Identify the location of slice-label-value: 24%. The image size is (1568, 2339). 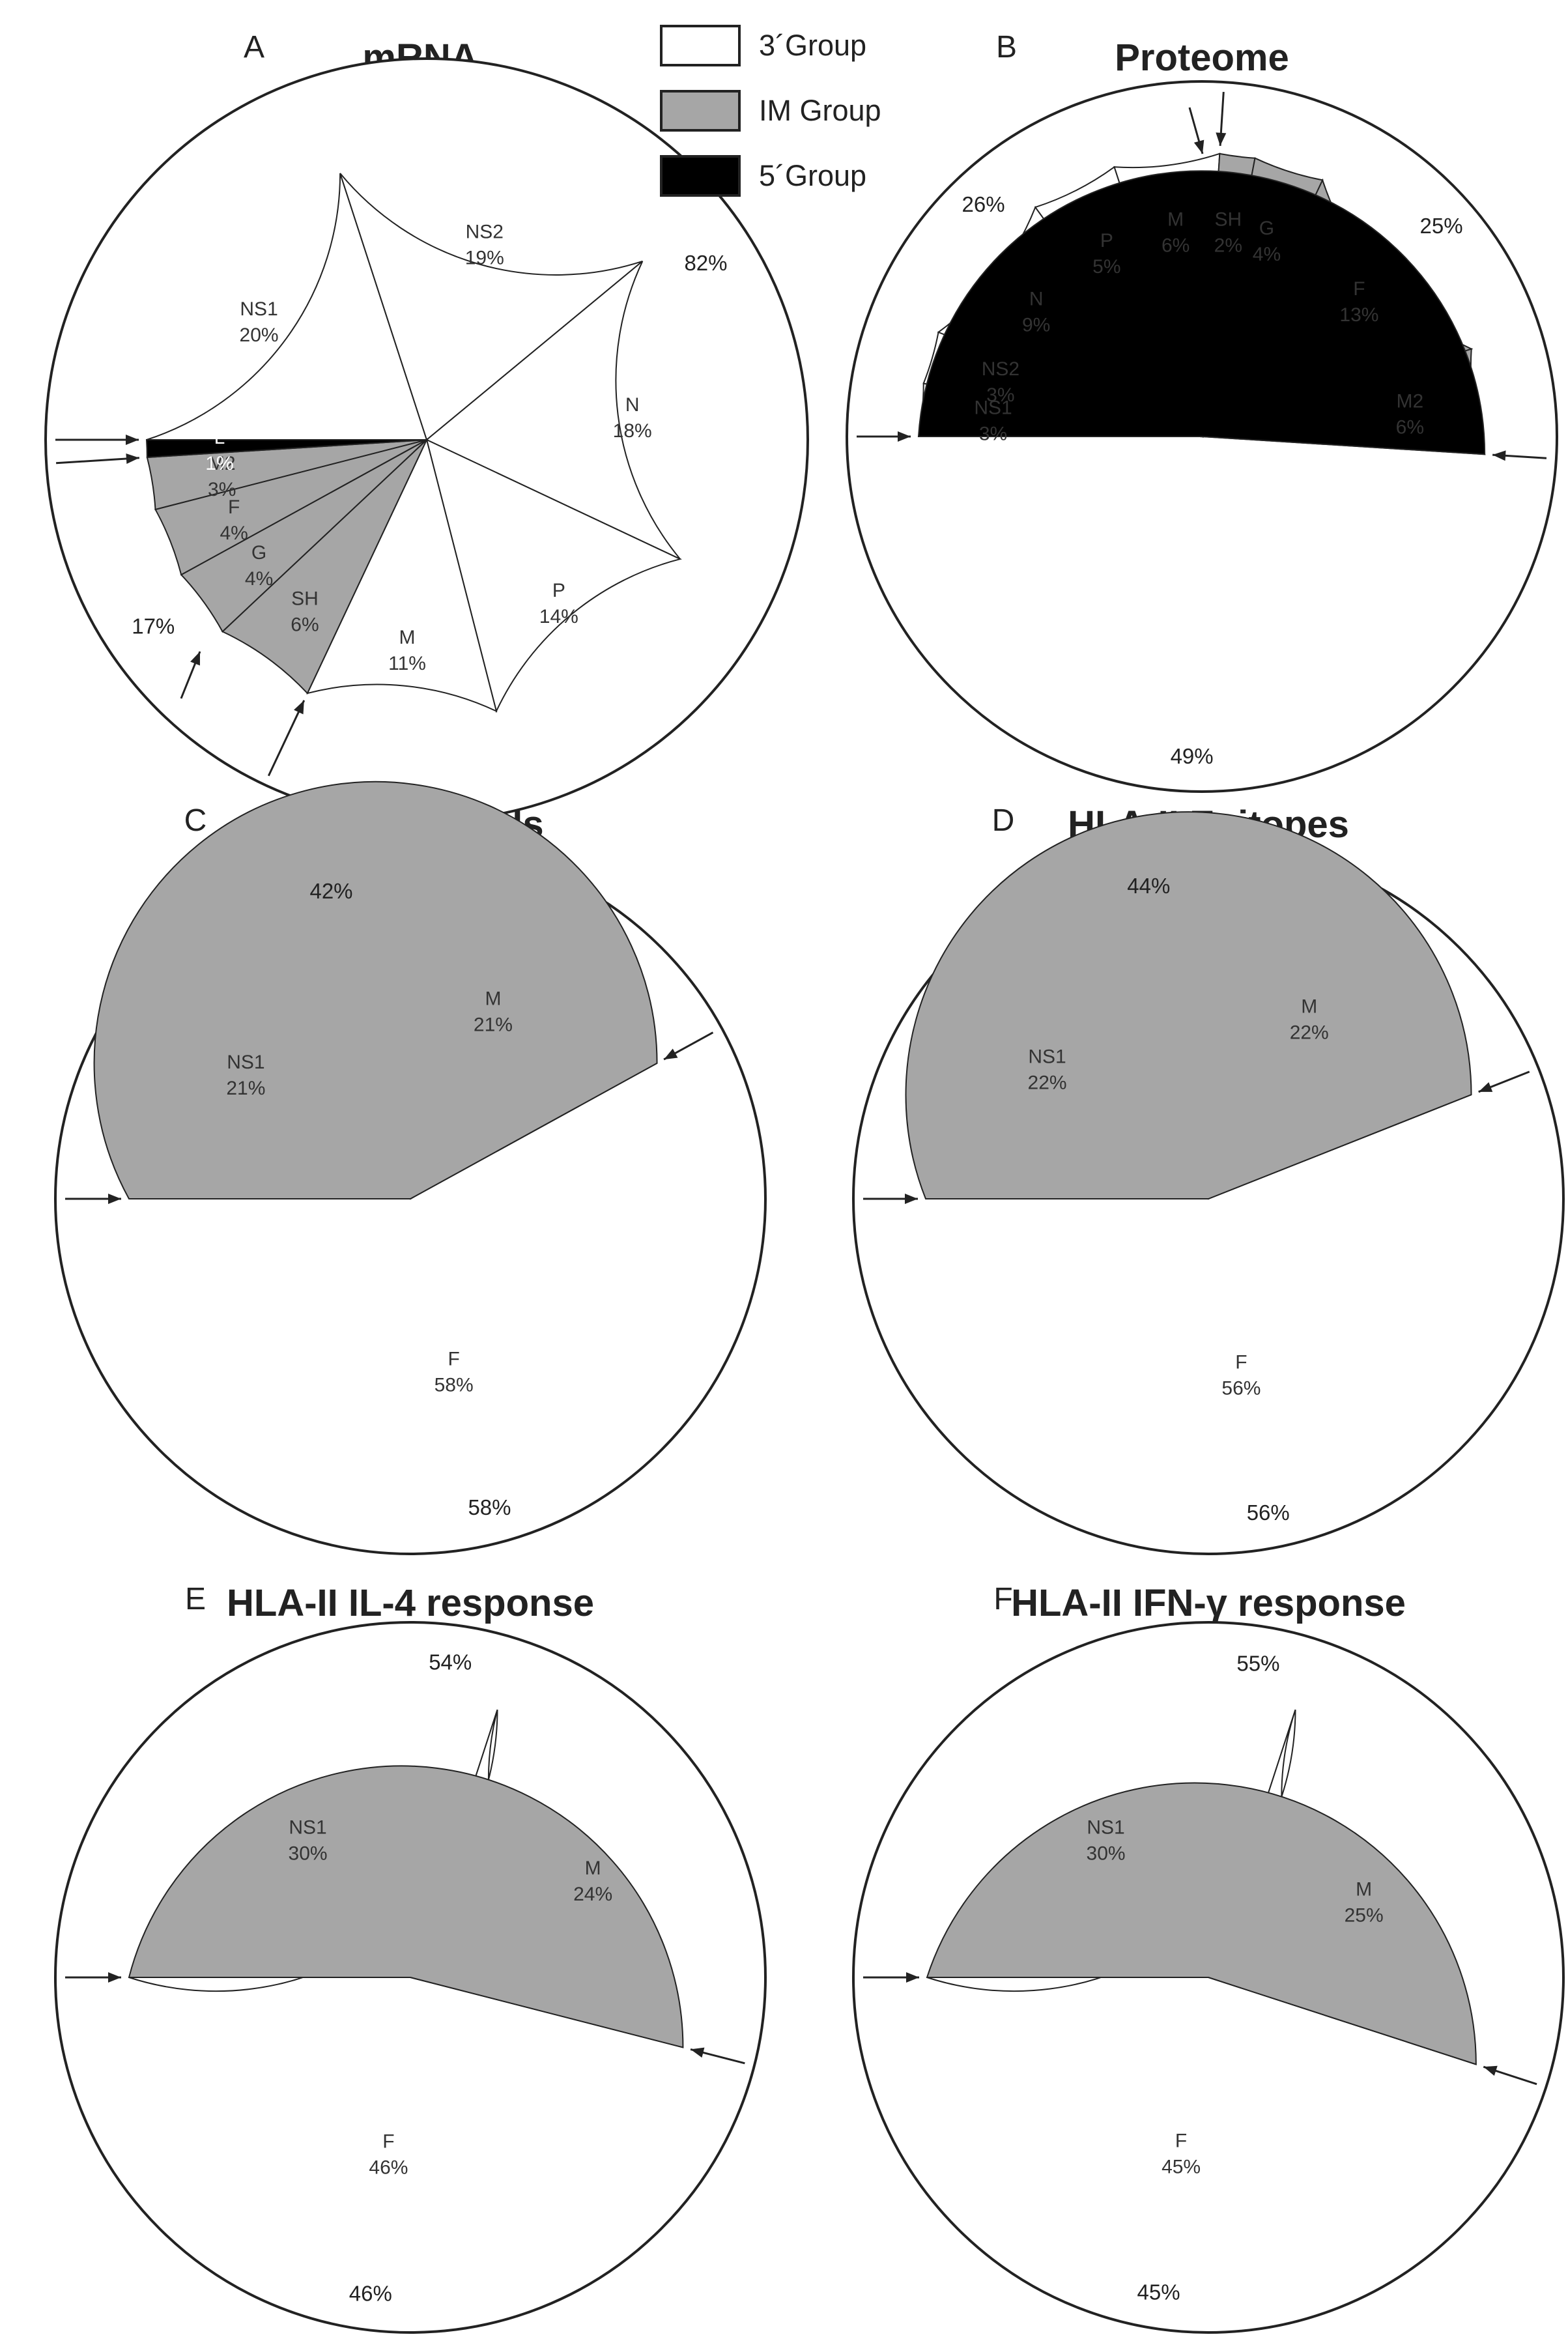
(592, 1894).